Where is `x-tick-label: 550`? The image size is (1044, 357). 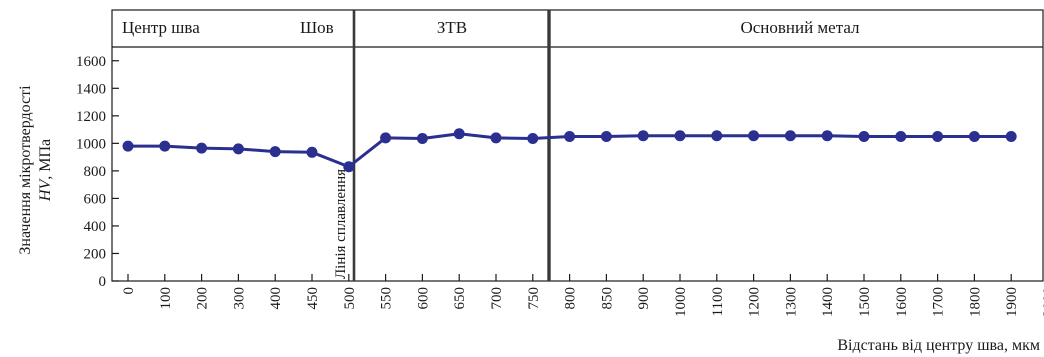
x-tick-label: 550 is located at coordinates (387, 298).